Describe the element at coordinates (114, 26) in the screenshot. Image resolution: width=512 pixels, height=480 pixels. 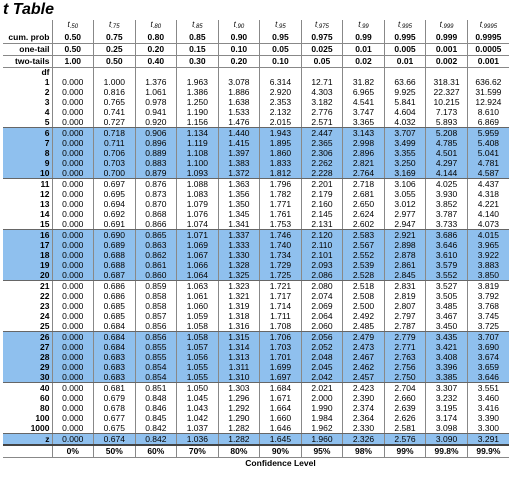
I see `column-symbol: t.75` at that location.